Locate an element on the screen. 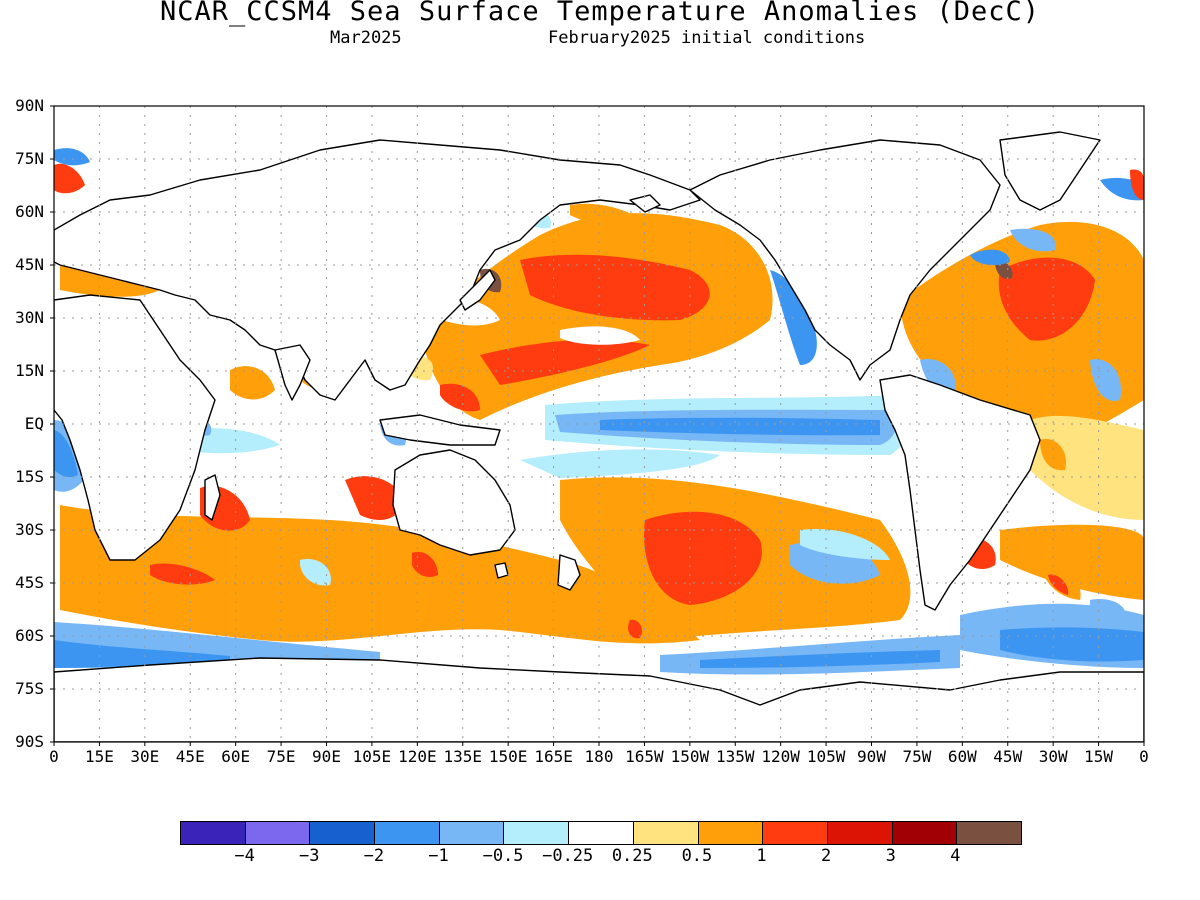 The height and width of the screenshot is (900, 1200). lon-label: 15E is located at coordinates (99, 756).